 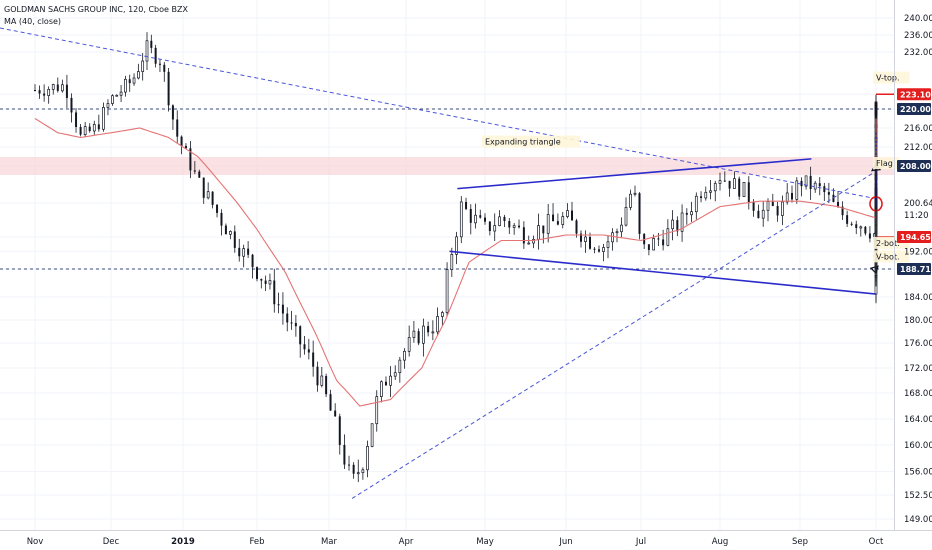 I want to click on y-tick-6: 172.00, so click(x=918, y=369).